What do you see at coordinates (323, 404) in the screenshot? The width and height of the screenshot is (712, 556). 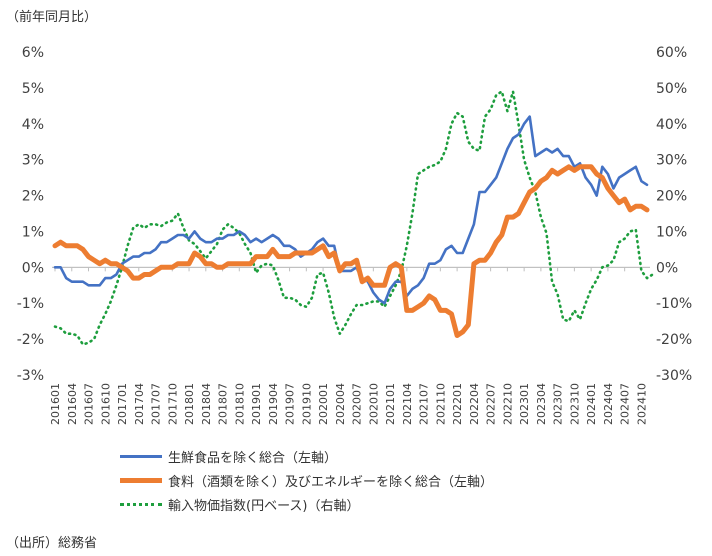 I see `x-tick-label: 202001` at bounding box center [323, 404].